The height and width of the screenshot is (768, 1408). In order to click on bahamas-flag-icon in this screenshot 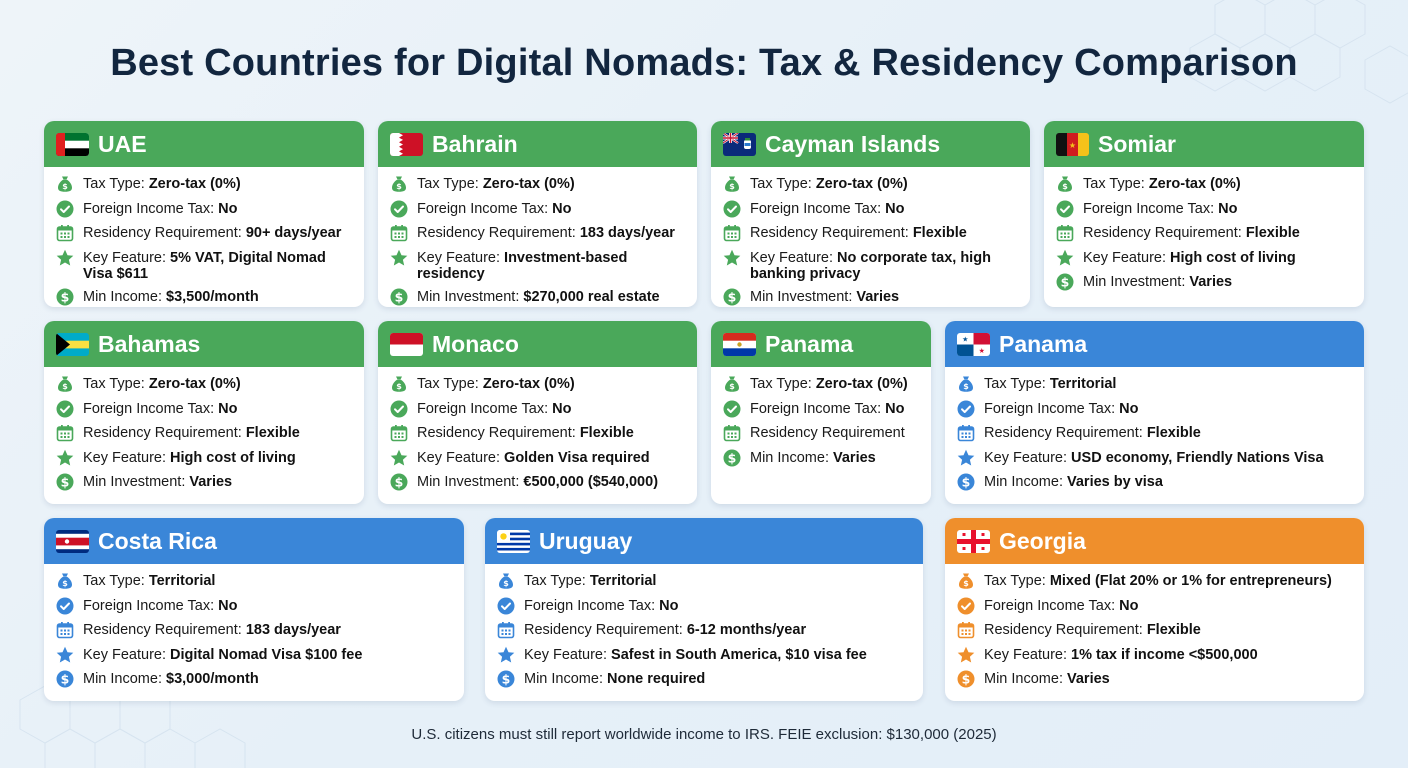, I will do `click(72, 344)`.